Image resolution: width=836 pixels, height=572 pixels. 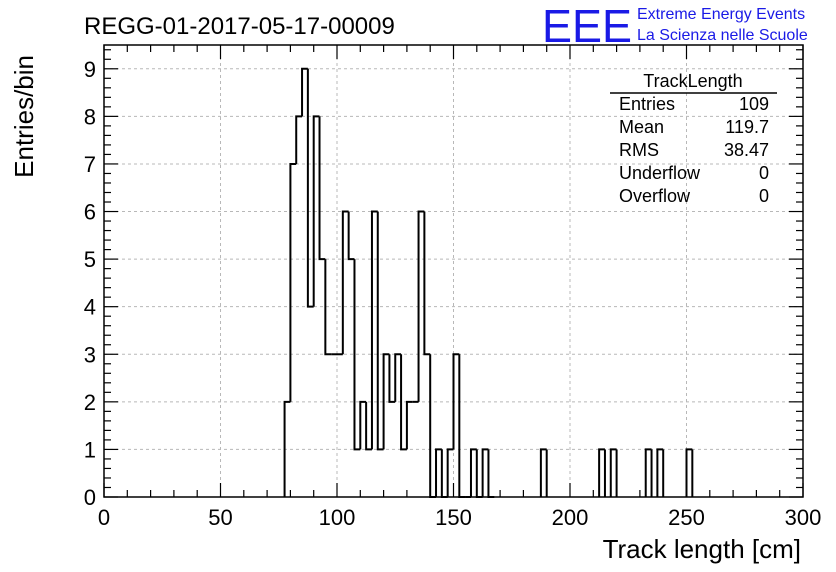 What do you see at coordinates (239, 26) in the screenshot?
I see `run-id-title: REGG-01-2017-05-17-00009` at bounding box center [239, 26].